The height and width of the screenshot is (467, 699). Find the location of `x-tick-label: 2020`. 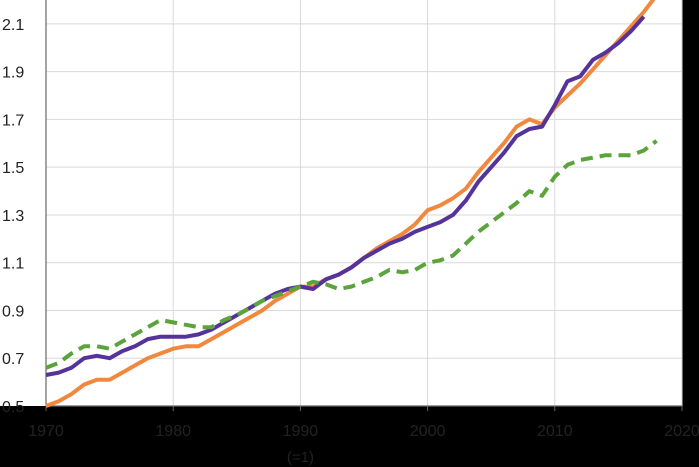

x-tick-label: 2020 is located at coordinates (681, 431).